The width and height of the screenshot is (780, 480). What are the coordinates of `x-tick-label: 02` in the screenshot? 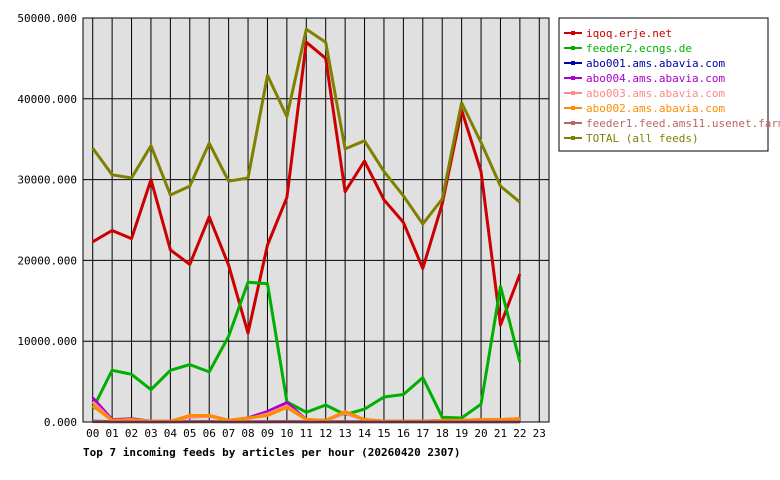 It's located at (131, 433).